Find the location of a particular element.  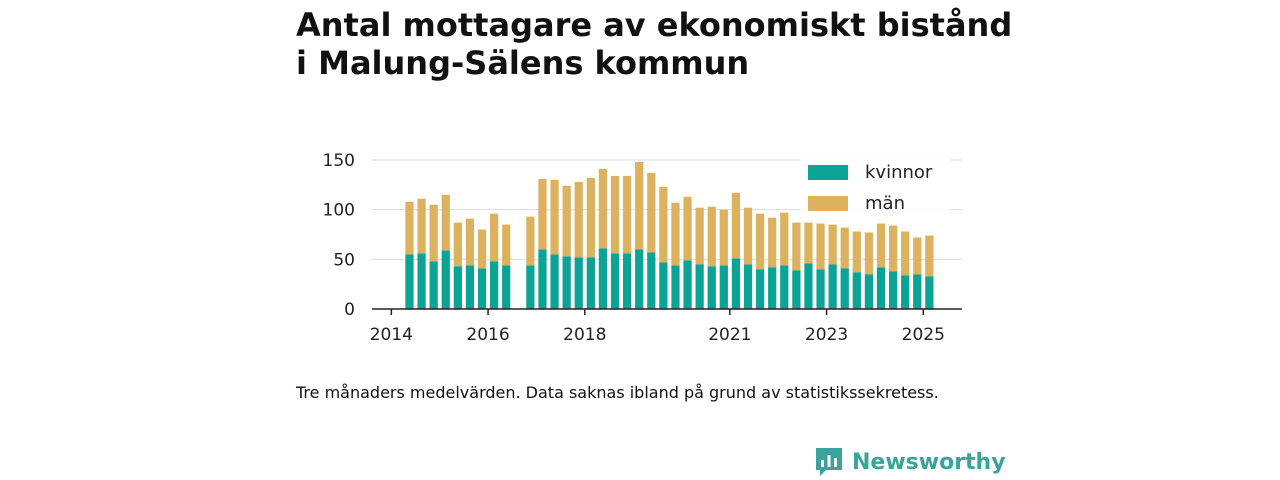

x-tick-label: 2021 is located at coordinates (729, 335).